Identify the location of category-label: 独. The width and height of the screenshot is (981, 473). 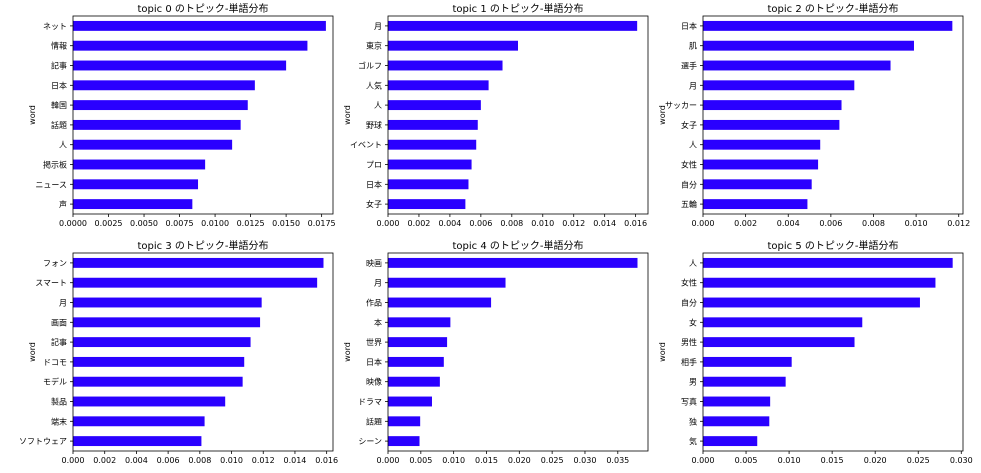
(693, 421).